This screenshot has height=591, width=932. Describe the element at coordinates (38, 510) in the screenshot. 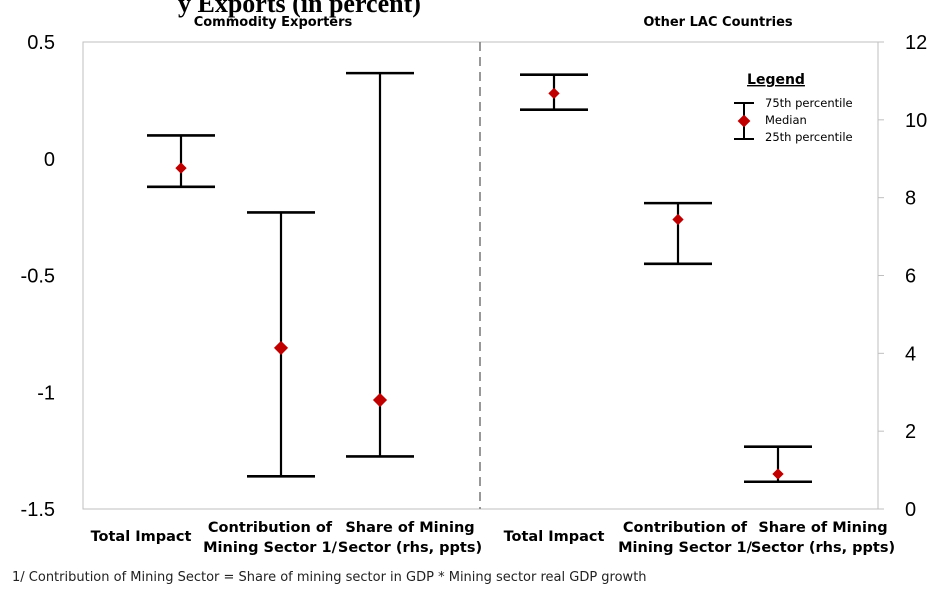

I see `left-tick-label: -1.5` at that location.